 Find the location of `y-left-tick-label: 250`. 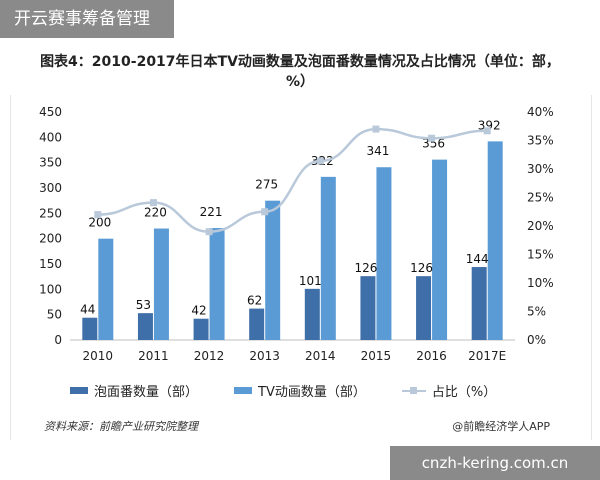

y-left-tick-label: 250 is located at coordinates (50, 213).